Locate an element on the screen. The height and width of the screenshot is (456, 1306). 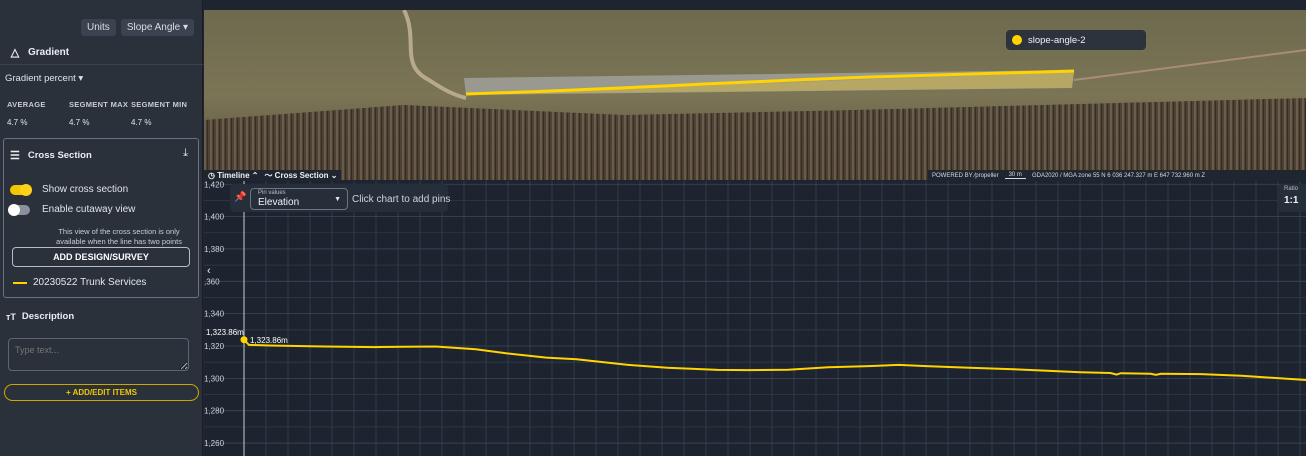
units-button: Units is located at coordinates (98, 27).